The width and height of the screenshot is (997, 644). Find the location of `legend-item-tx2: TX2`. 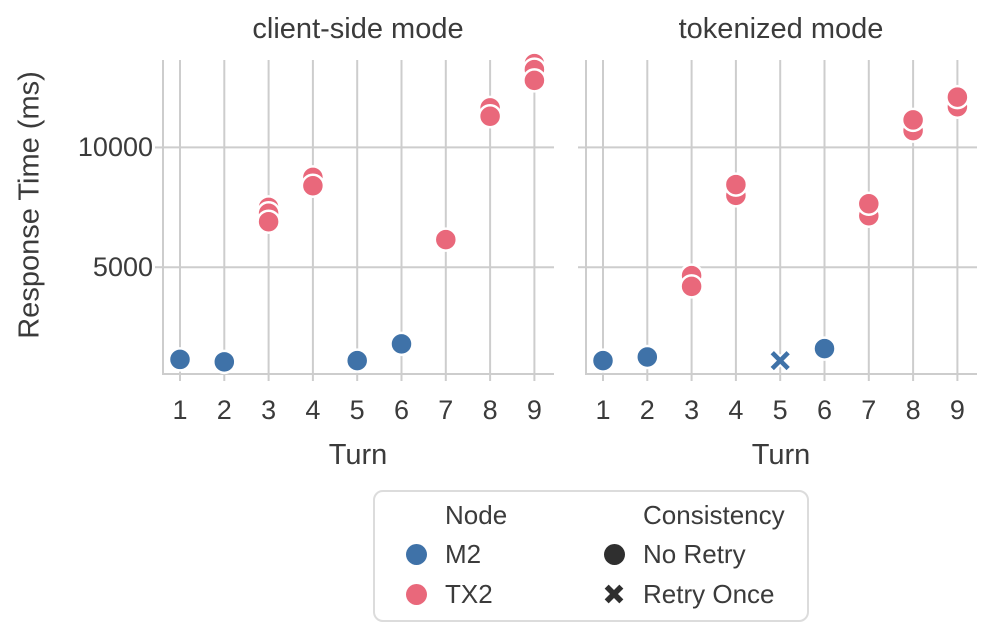

legend-item-tx2: TX2 is located at coordinates (492, 594).